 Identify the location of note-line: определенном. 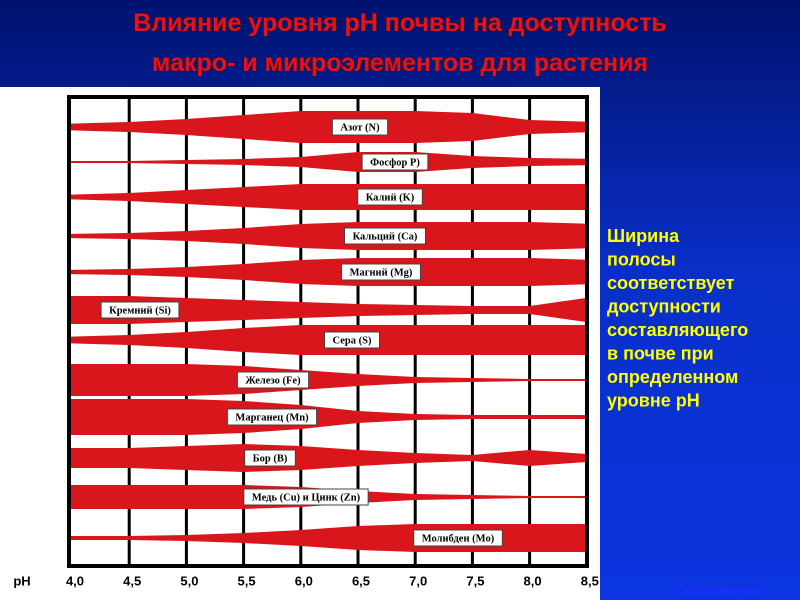
(672, 377).